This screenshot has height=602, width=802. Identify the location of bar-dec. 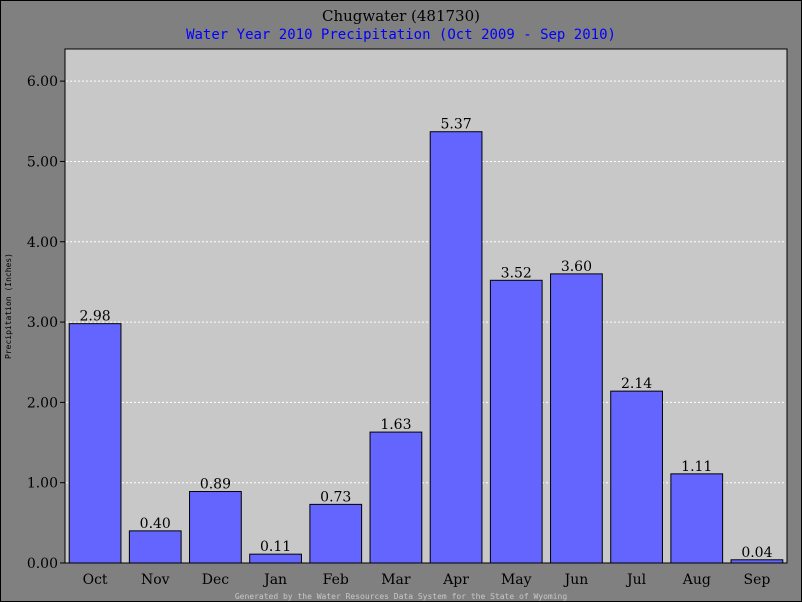
(215, 527).